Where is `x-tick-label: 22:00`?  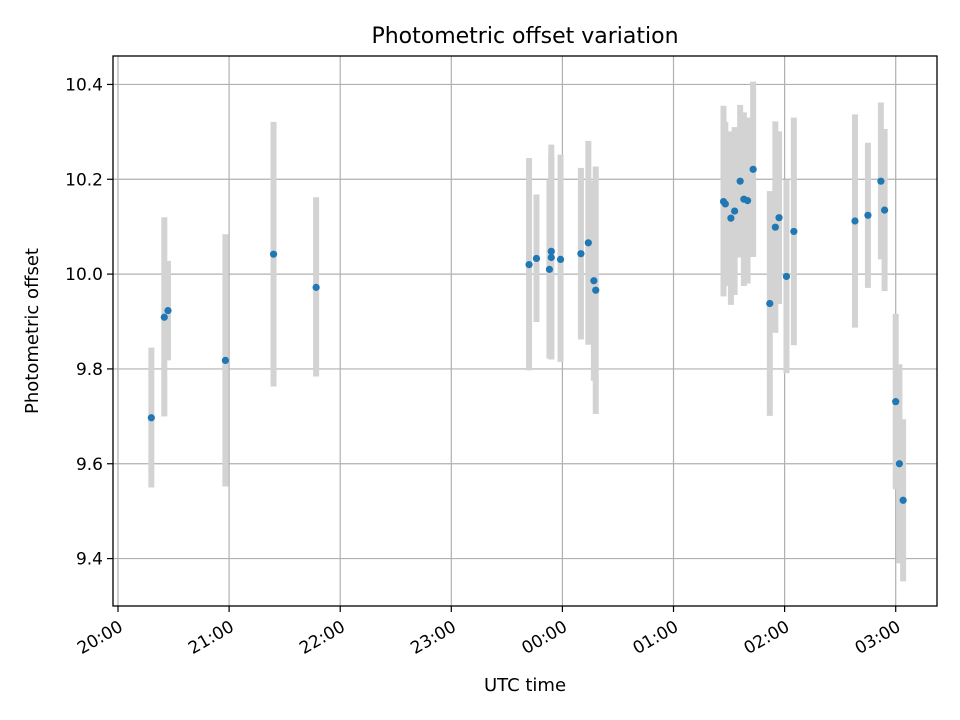
x-tick-label: 22:00 is located at coordinates (322, 638).